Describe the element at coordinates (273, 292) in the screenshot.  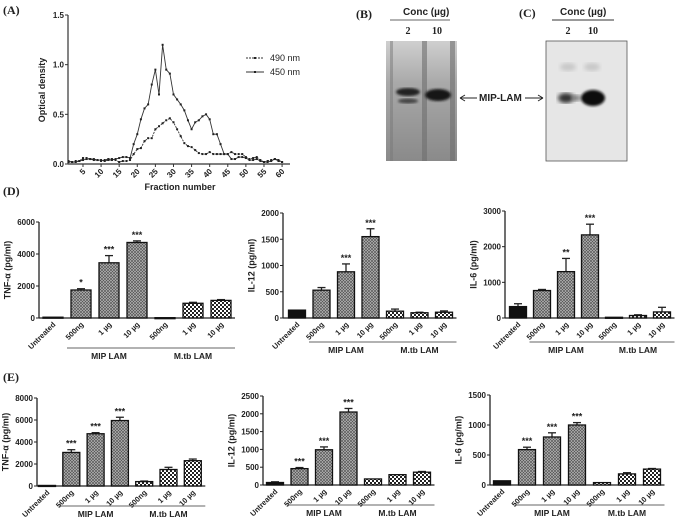
I see `y-tick-label: 500` at that location.